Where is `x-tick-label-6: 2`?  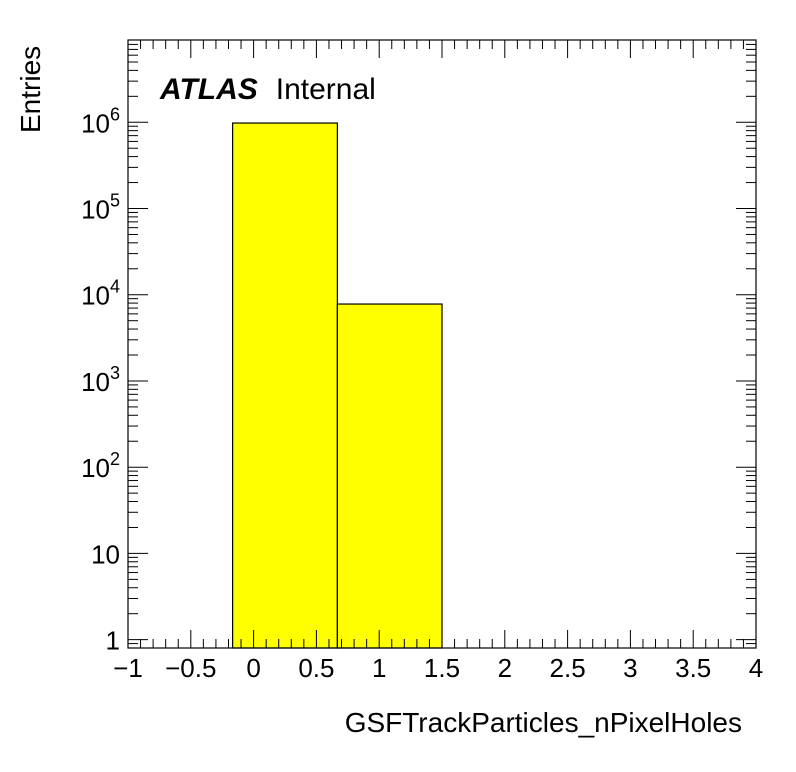 x-tick-label-6: 2 is located at coordinates (505, 668).